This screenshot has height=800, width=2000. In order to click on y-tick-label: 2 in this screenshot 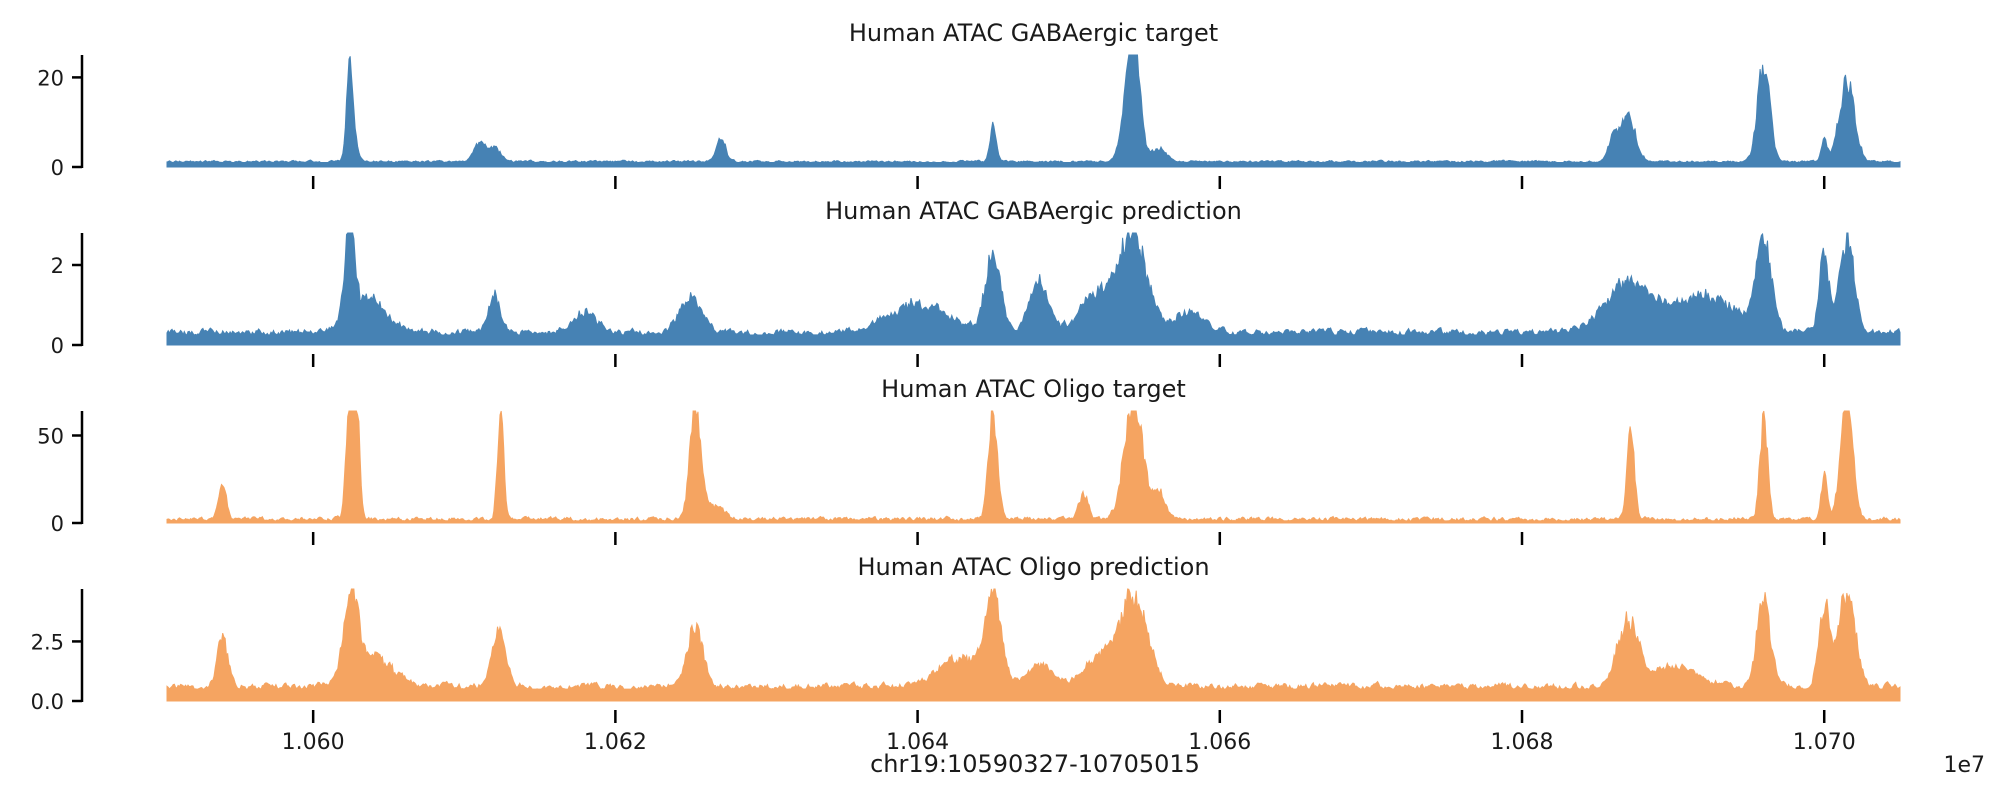, I will do `click(57, 266)`.